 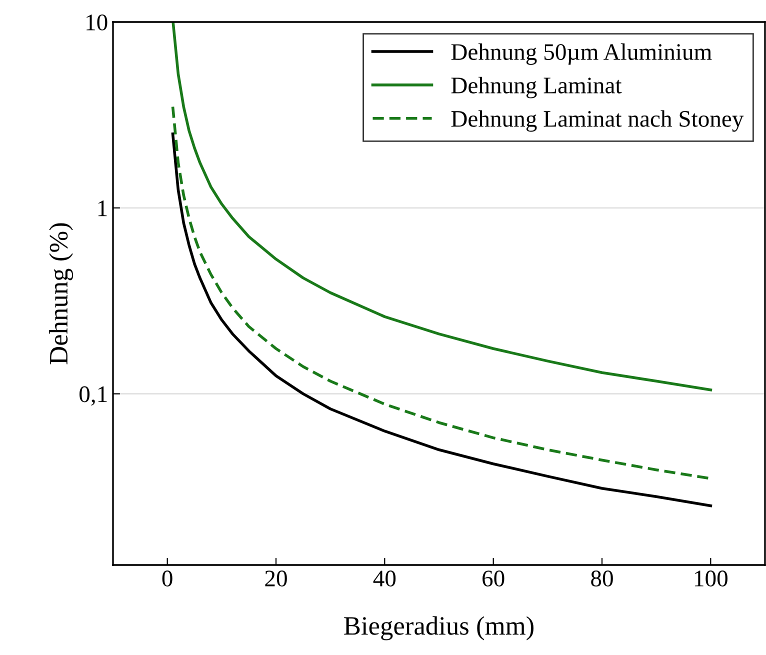 What do you see at coordinates (102, 208) in the screenshot?
I see `y-tick-label: 1` at bounding box center [102, 208].